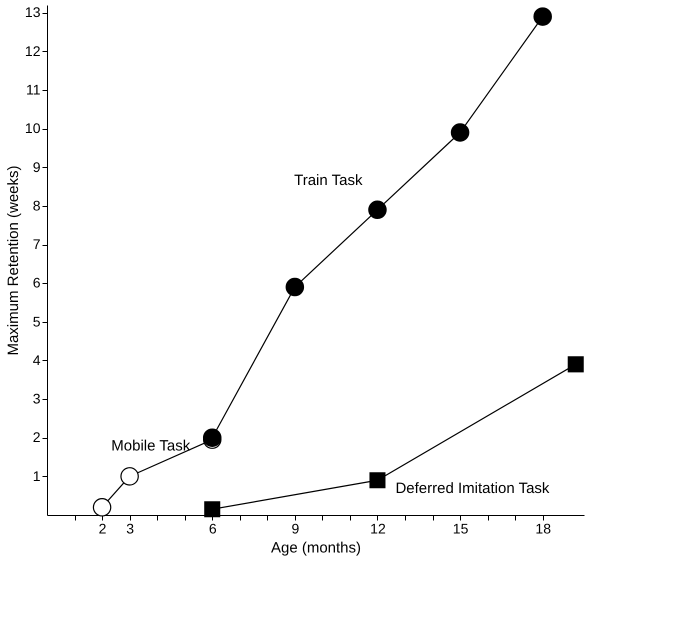 The height and width of the screenshot is (624, 686). Describe the element at coordinates (543, 528) in the screenshot. I see `x-tick-label: 18` at that location.